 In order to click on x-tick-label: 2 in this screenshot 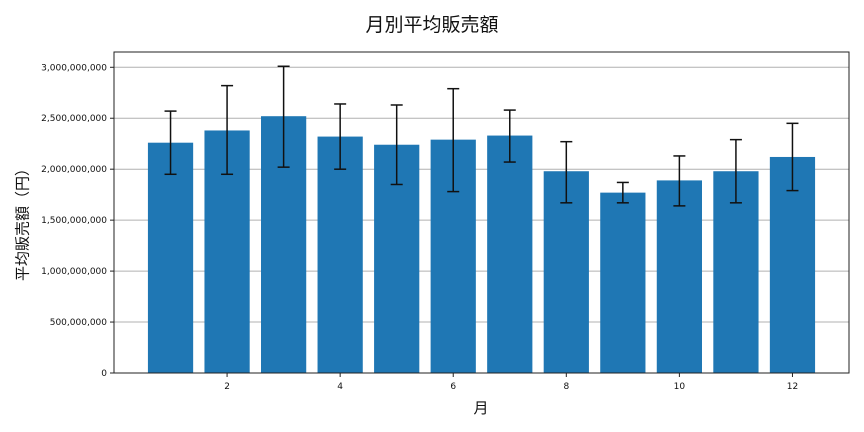, I will do `click(227, 387)`.